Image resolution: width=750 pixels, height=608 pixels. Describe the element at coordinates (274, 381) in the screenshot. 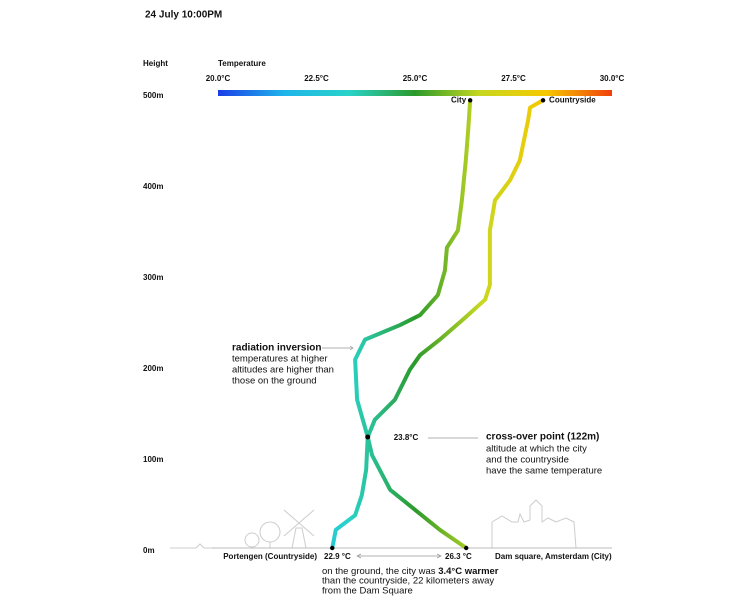

I see `annotation-text: those on the ground` at that location.